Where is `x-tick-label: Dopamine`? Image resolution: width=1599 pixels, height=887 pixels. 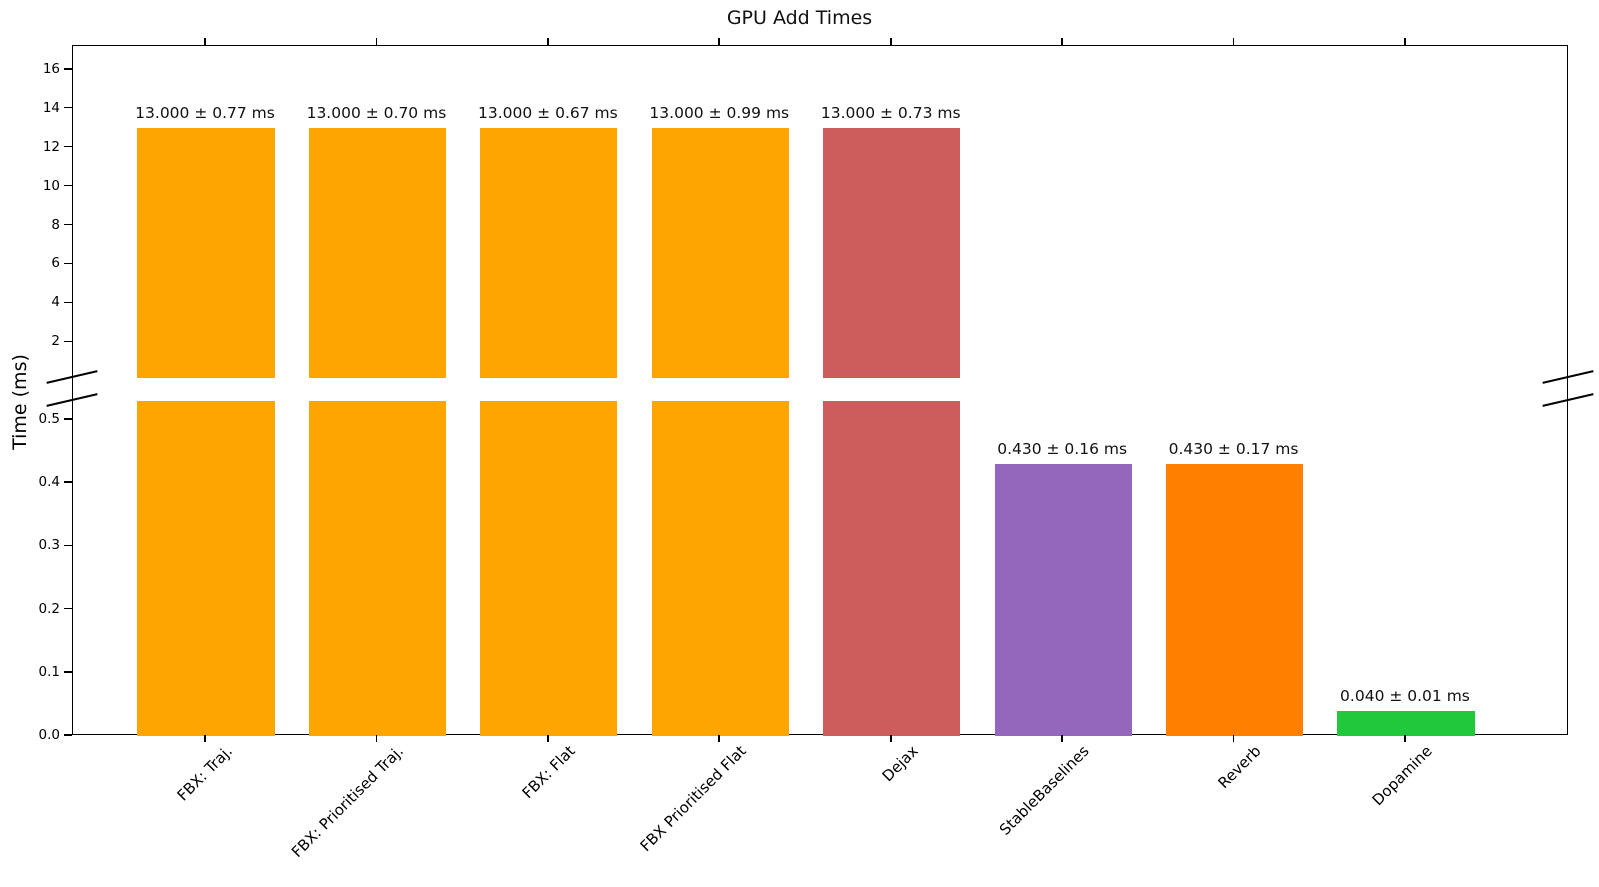
x-tick-label: Dopamine is located at coordinates (1402, 776).